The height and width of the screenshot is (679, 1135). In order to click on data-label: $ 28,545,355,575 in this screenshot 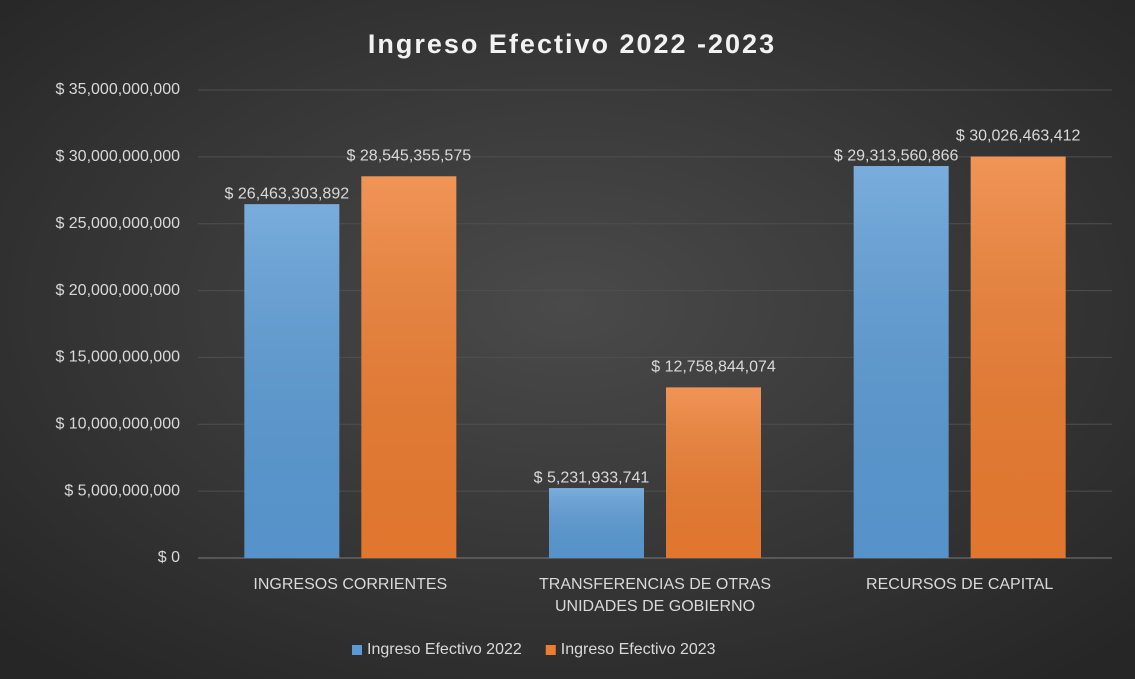, I will do `click(409, 156)`.